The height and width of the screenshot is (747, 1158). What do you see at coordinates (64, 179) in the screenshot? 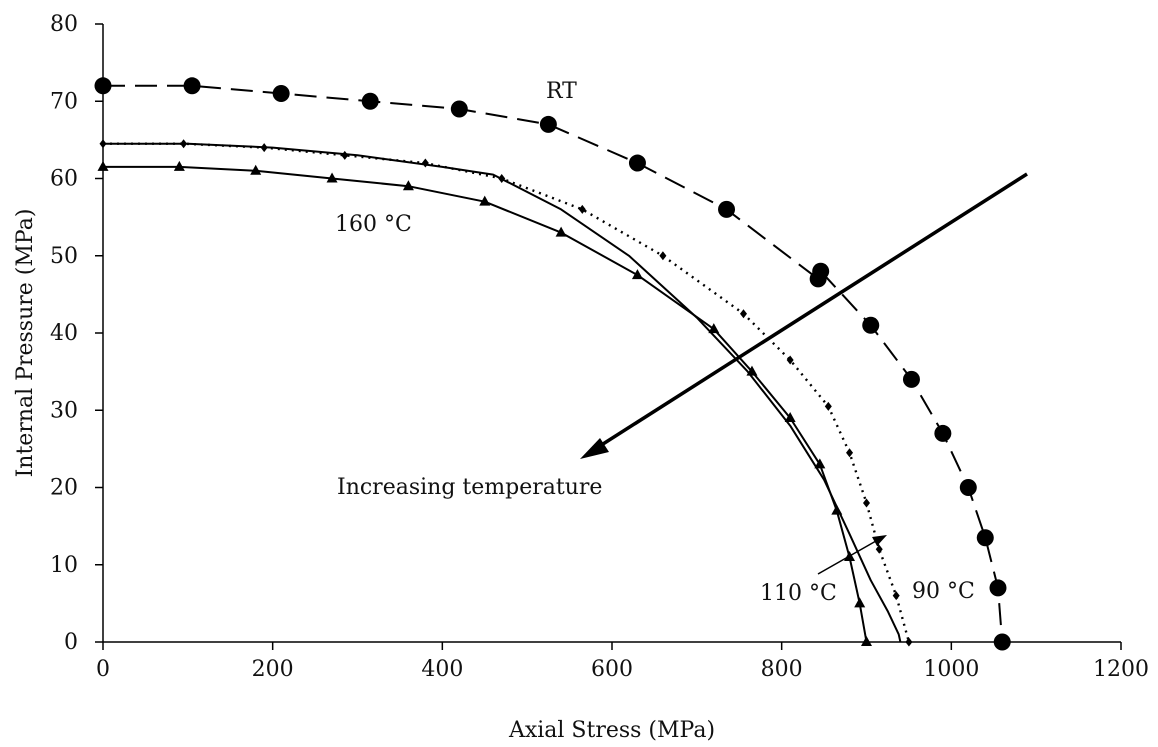
I see `y-tick-label: 60` at bounding box center [64, 179].